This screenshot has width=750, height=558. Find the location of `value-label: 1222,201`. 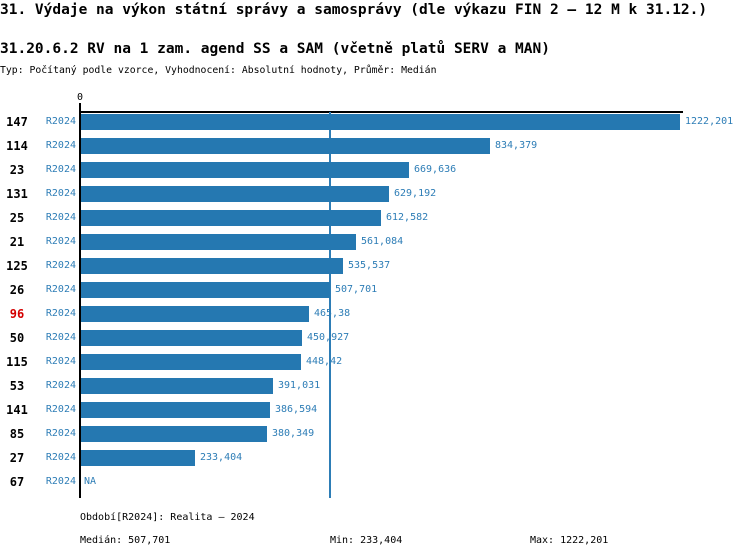

value-label: 1222,201 is located at coordinates (709, 121).